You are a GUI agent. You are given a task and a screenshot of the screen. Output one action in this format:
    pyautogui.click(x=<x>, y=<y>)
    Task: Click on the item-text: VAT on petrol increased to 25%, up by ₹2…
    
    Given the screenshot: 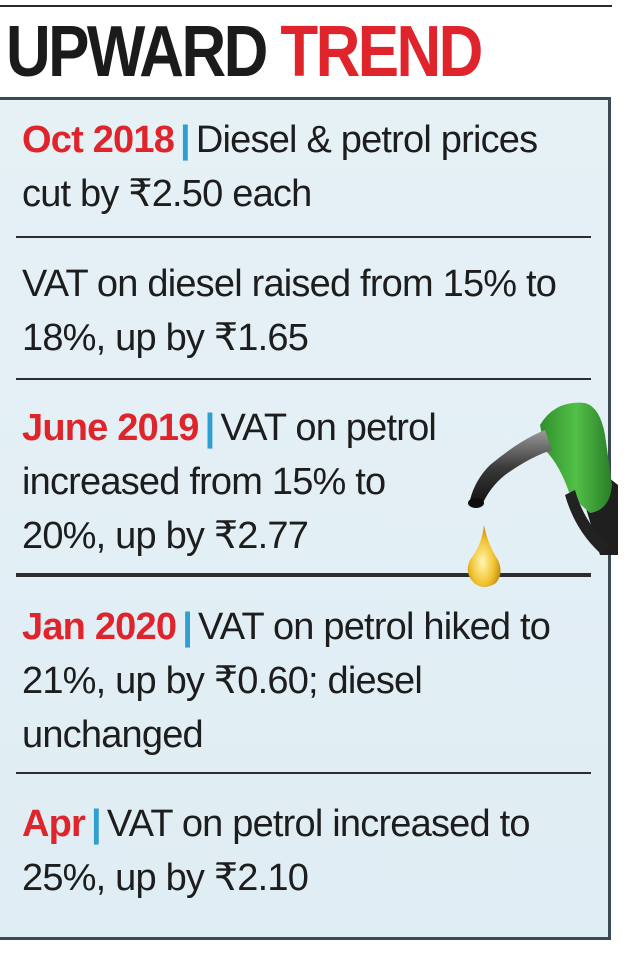 What is the action you would take?
    pyautogui.click(x=276, y=851)
    